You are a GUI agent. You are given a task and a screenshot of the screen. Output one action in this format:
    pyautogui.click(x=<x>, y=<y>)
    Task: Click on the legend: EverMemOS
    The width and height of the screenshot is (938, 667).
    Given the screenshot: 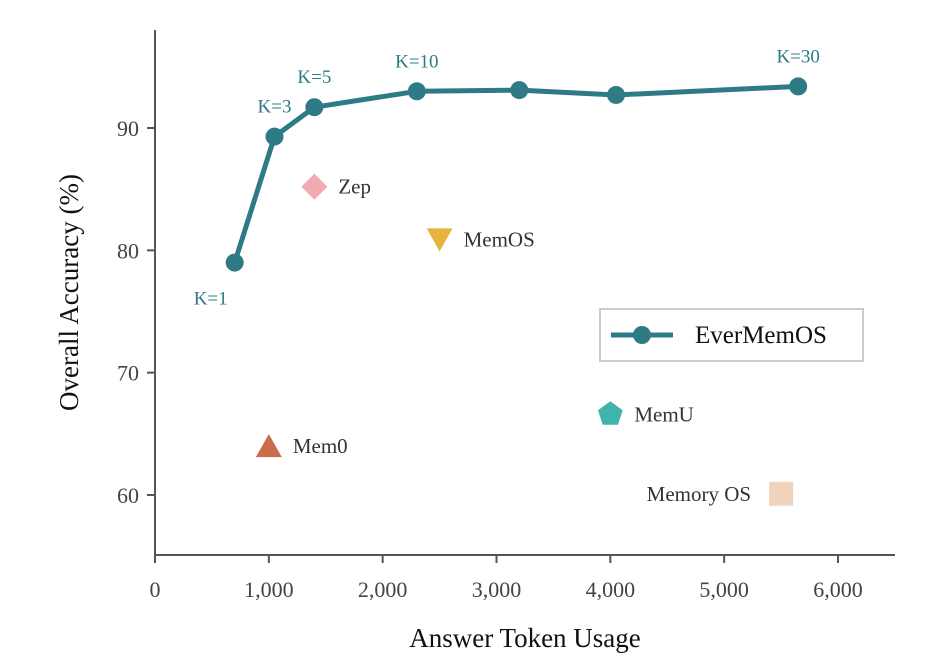 What is the action you would take?
    pyautogui.click(x=731, y=335)
    